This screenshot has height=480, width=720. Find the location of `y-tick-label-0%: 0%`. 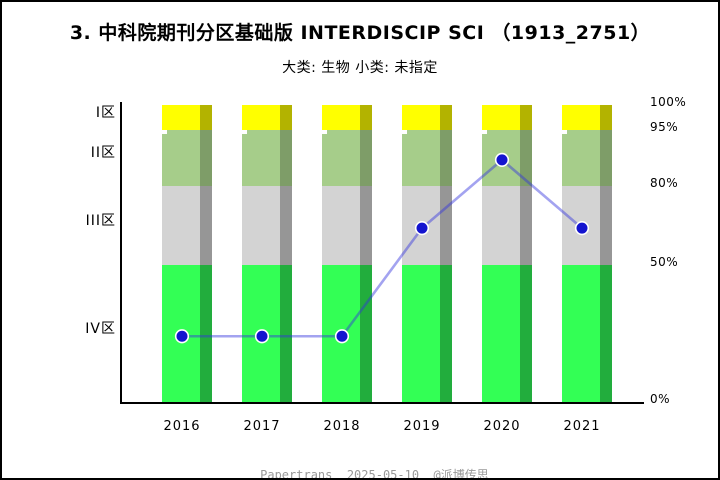

y-tick-label-0%: 0% is located at coordinates (660, 399).